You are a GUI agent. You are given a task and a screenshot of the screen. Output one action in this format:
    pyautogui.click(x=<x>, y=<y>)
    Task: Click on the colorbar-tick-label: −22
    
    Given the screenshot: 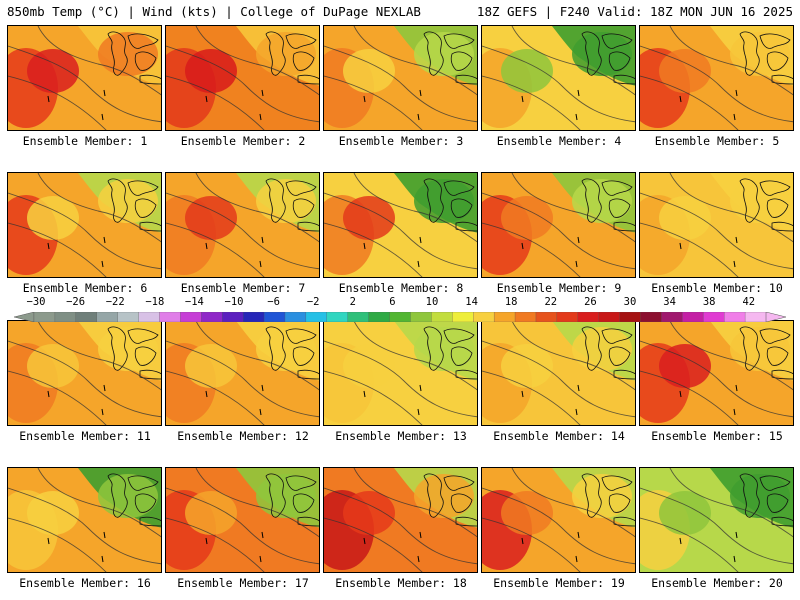 What is the action you would take?
    pyautogui.click(x=115, y=302)
    